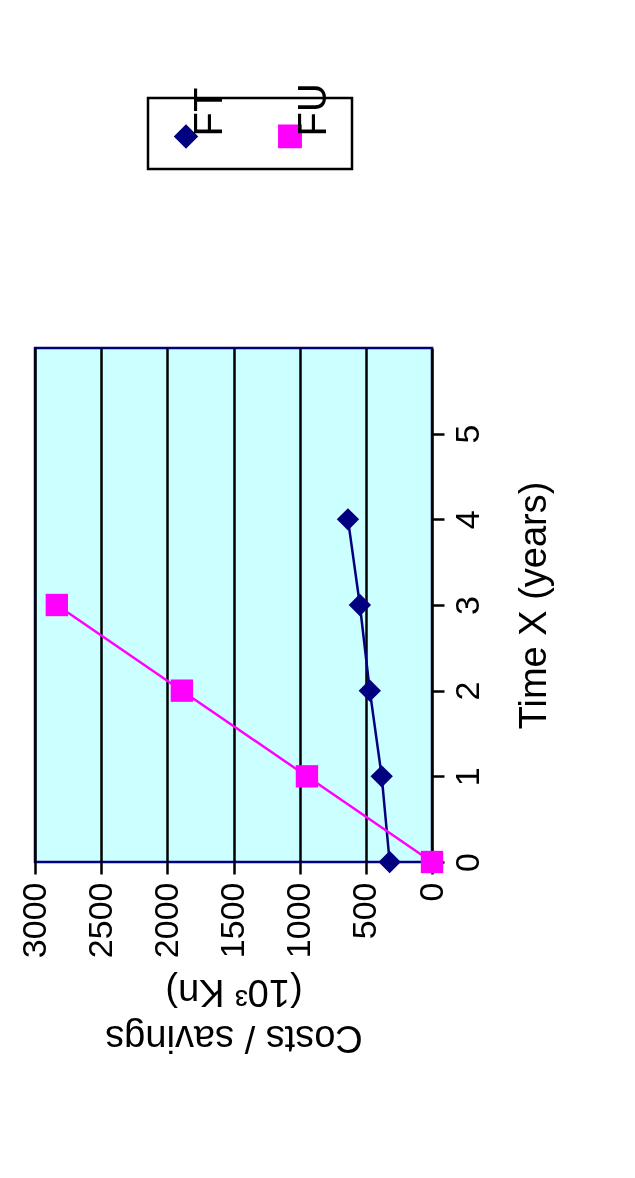 This screenshot has width=635, height=1178. Describe the element at coordinates (466, 777) in the screenshot. I see `y-tick-label: 1` at that location.